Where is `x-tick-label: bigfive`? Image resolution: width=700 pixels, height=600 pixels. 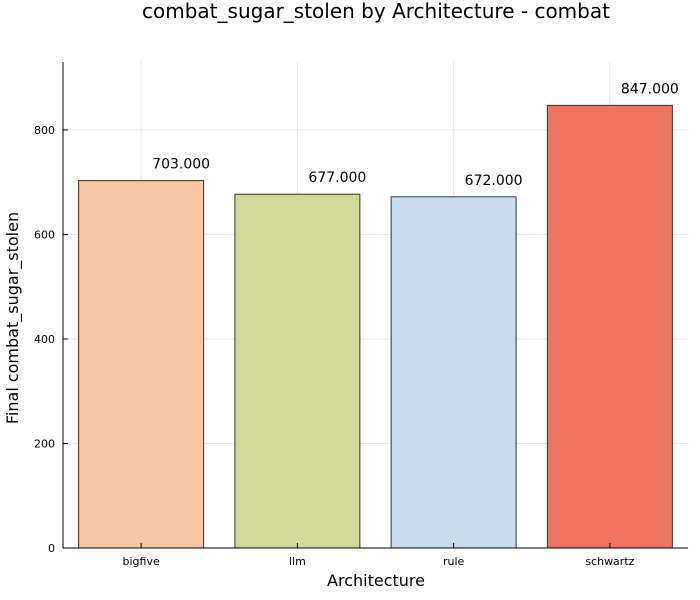
x-tick-label: bigfive is located at coordinates (141, 561).